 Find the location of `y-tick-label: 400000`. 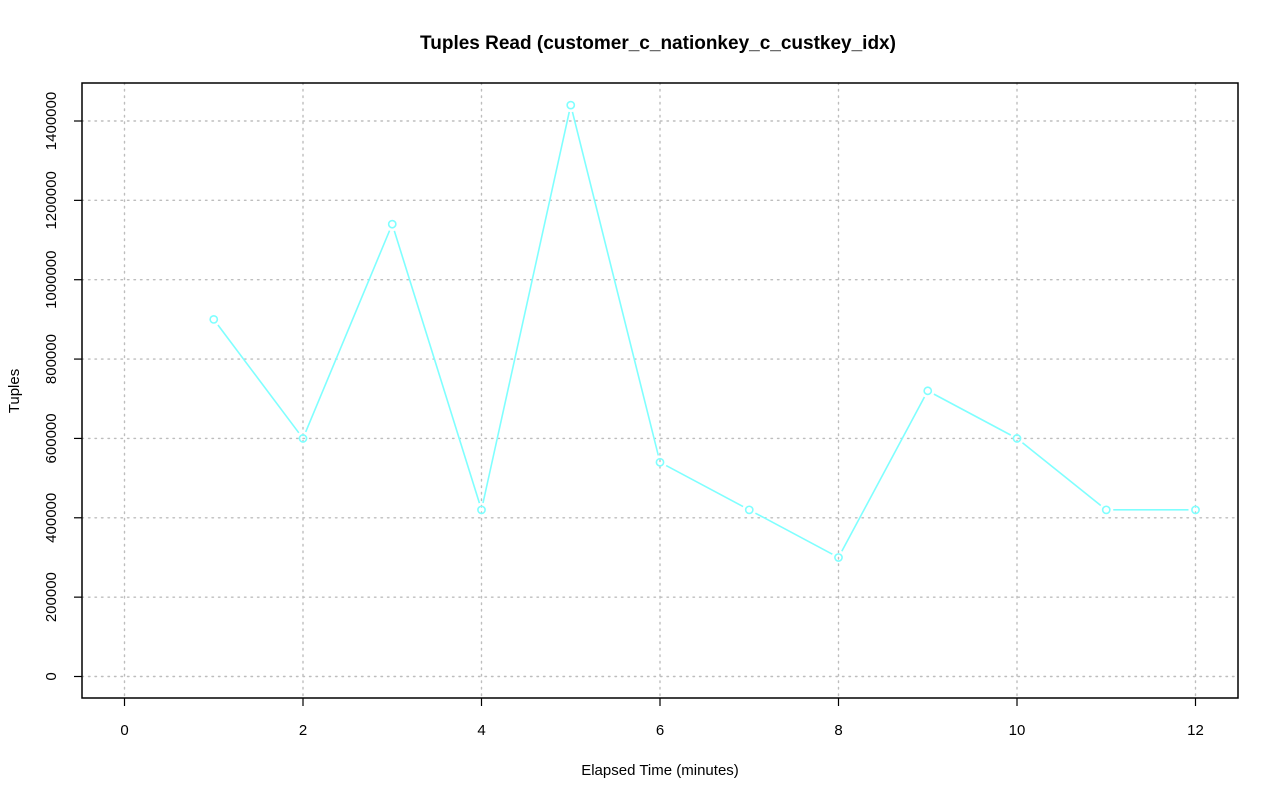

y-tick-label: 400000 is located at coordinates (51, 518).